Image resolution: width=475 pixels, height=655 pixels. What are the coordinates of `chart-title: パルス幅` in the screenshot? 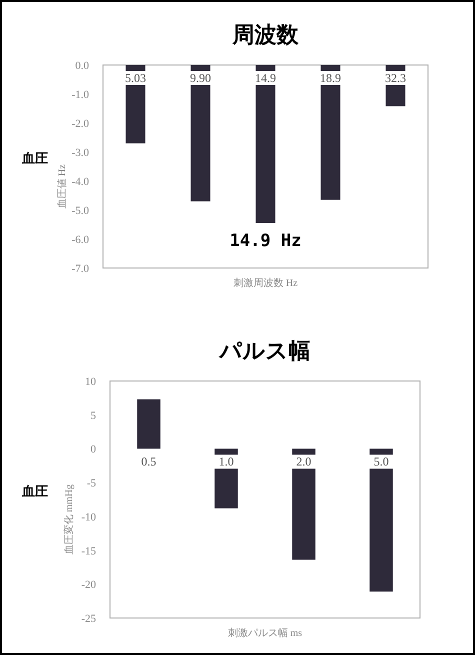 It's located at (264, 351).